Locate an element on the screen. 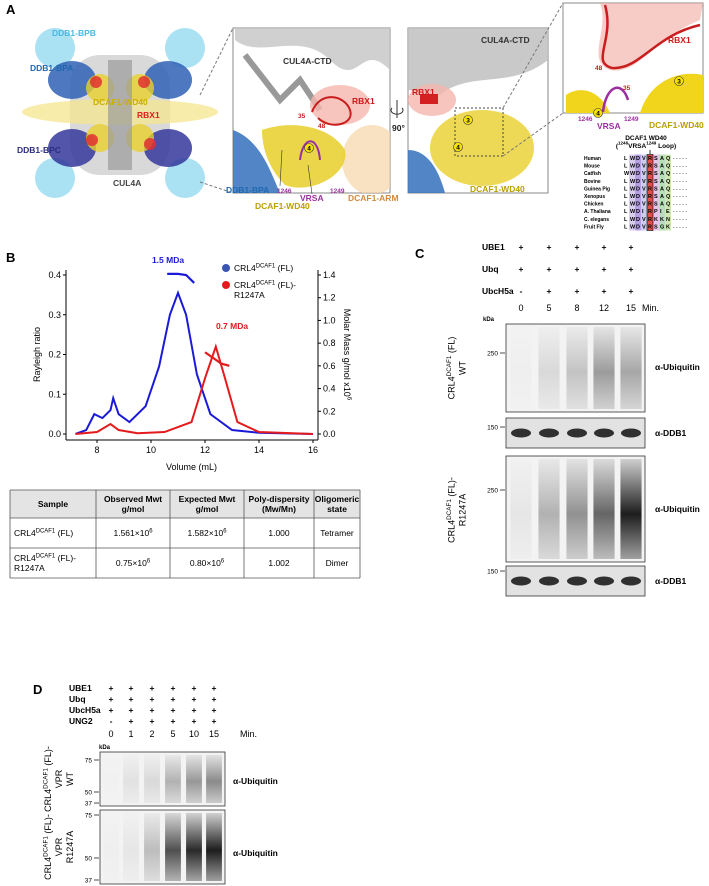 This screenshot has height=886, width=709. marker-label: 75 is located at coordinates (89, 816).